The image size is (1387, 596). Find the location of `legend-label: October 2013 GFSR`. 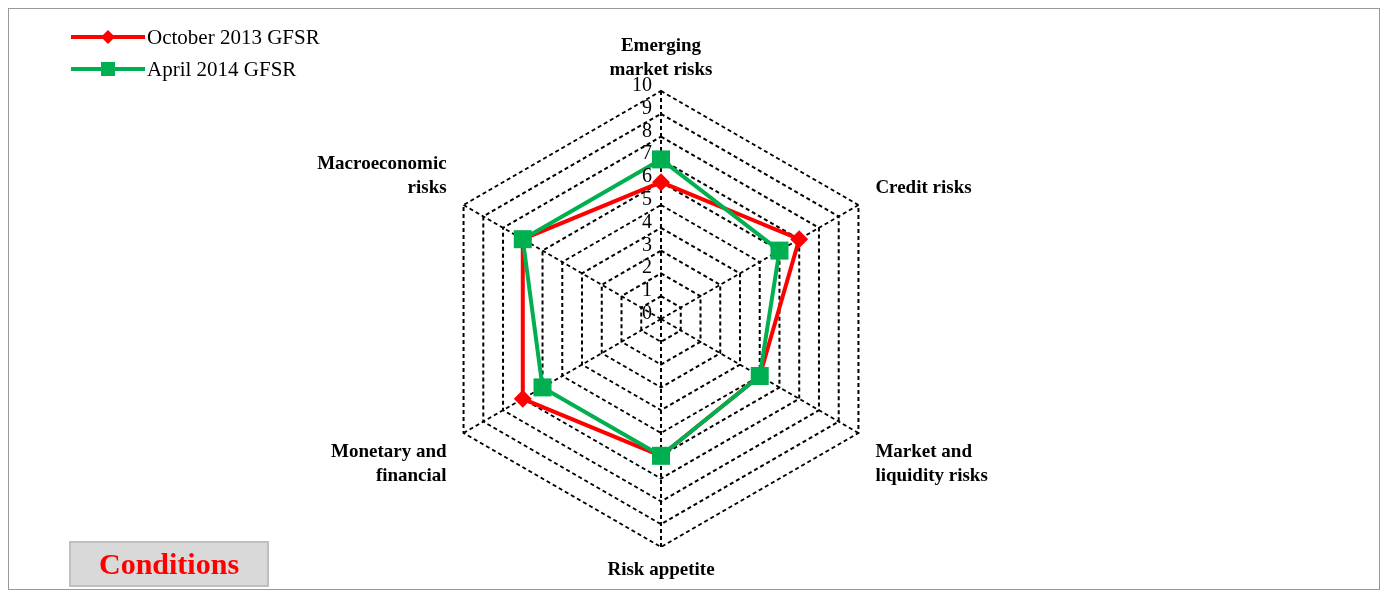

legend-label: October 2013 GFSR is located at coordinates (233, 37).